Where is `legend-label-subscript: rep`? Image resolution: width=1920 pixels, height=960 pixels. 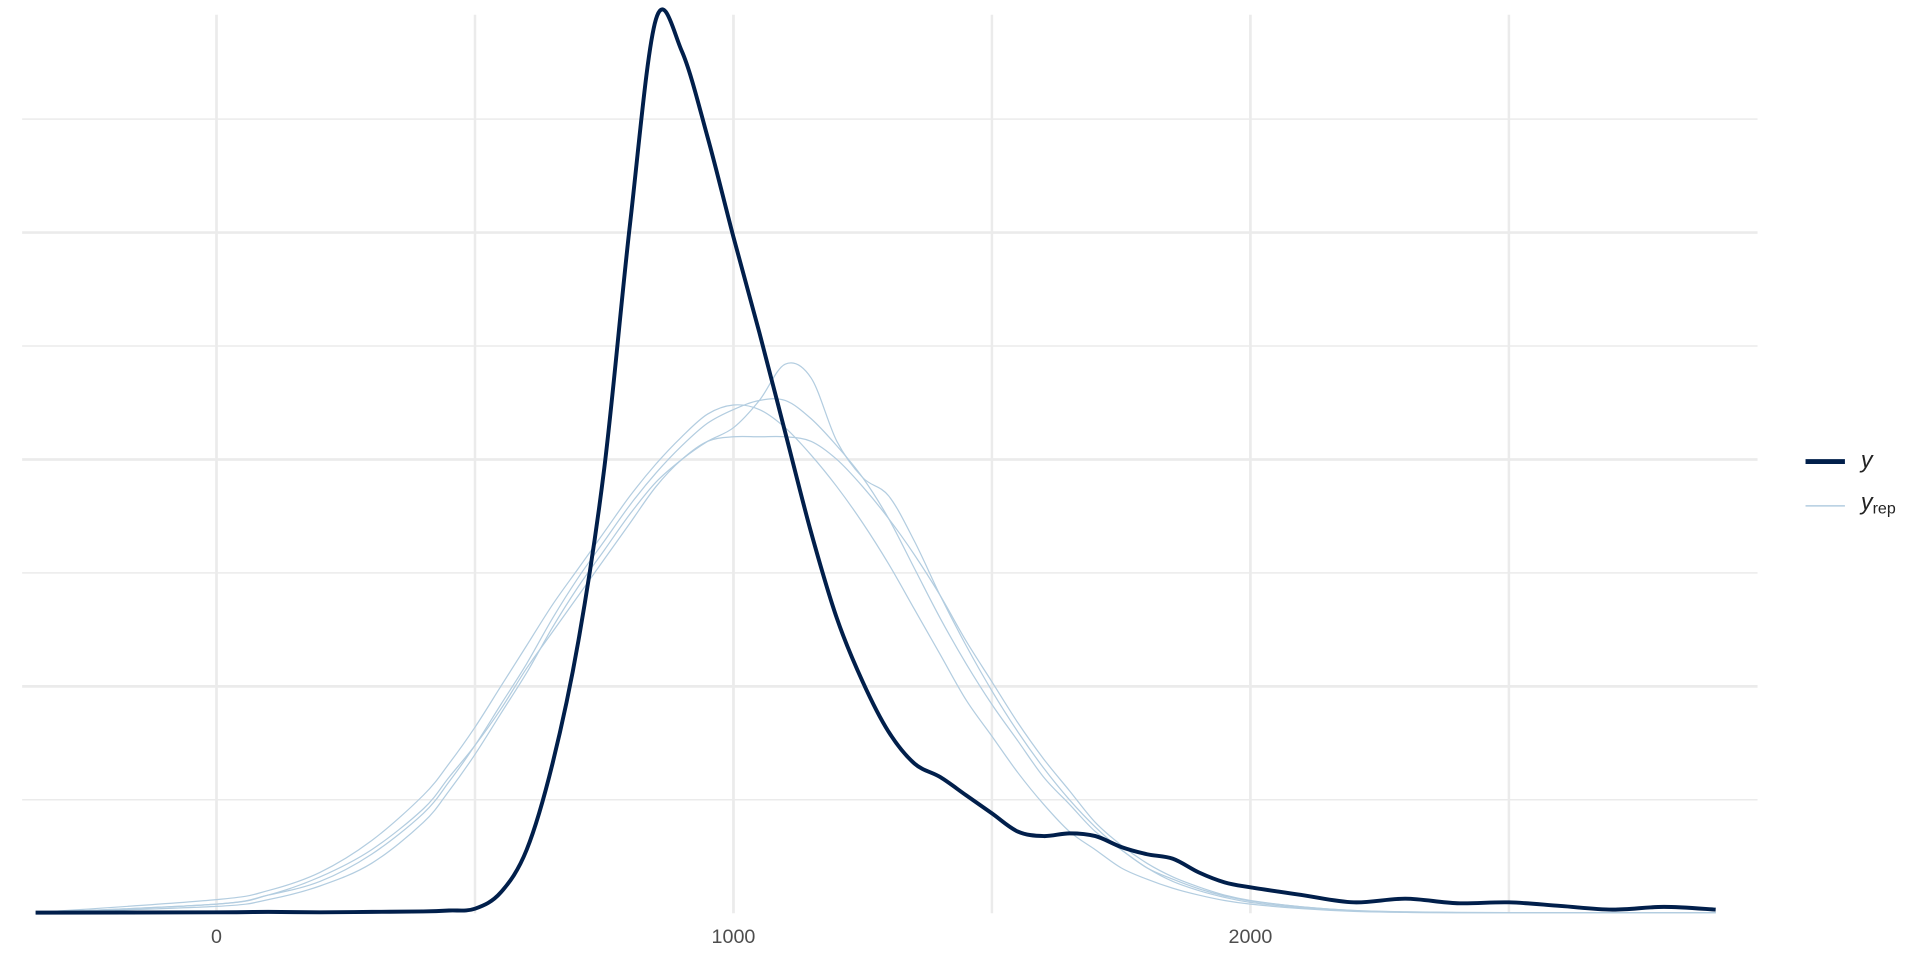
legend-label-subscript: rep is located at coordinates (1884, 509).